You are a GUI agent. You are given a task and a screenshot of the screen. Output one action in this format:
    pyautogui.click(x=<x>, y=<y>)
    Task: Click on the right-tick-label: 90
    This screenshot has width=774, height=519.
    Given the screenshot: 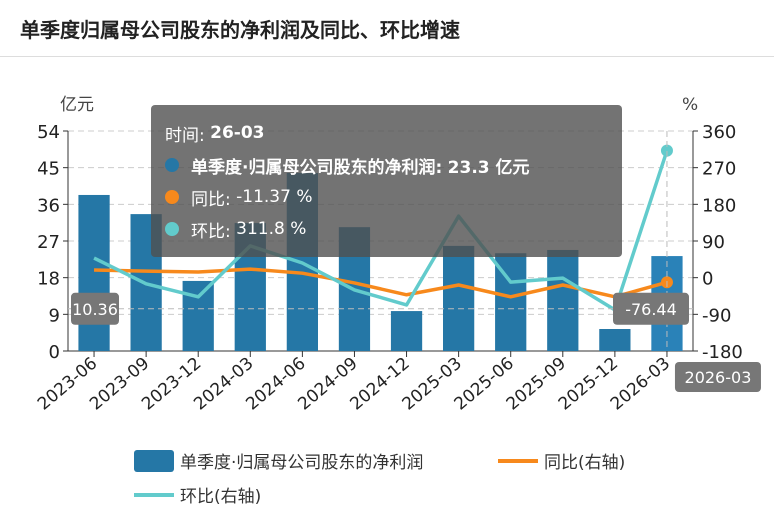 What is the action you would take?
    pyautogui.click(x=713, y=242)
    